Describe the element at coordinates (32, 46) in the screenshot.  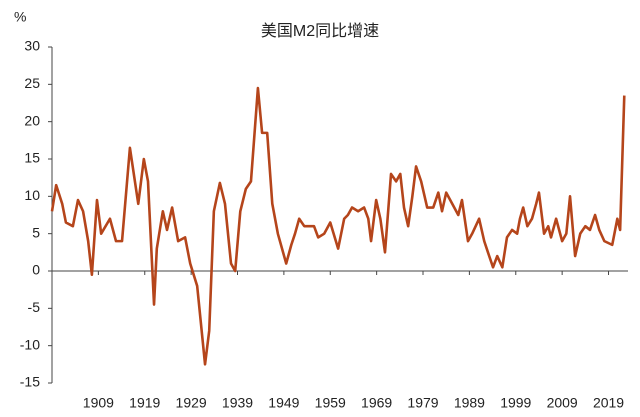
I see `y-tick-label: 30` at that location.